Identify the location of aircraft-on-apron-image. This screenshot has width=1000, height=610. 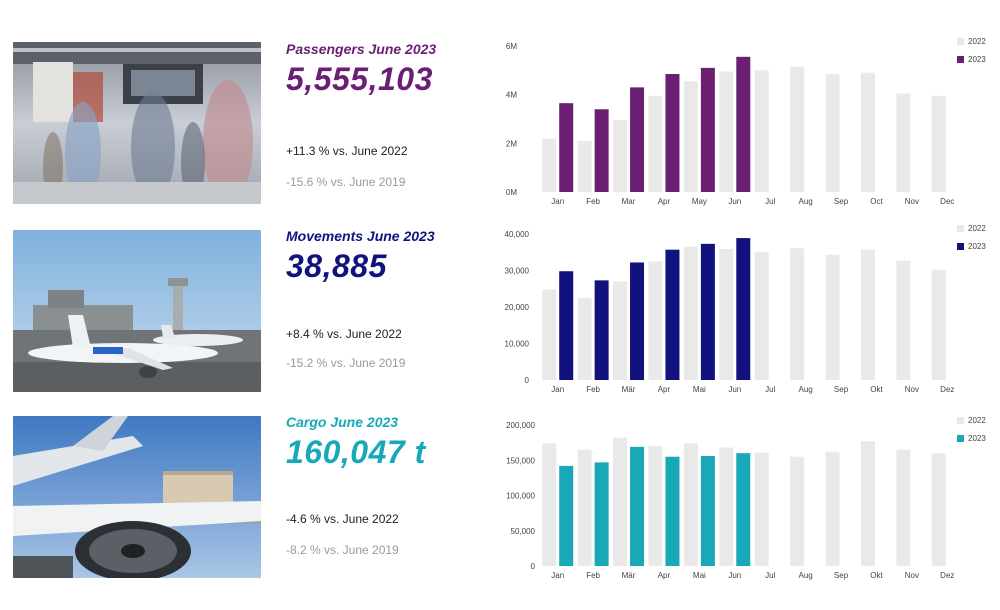
(137, 311).